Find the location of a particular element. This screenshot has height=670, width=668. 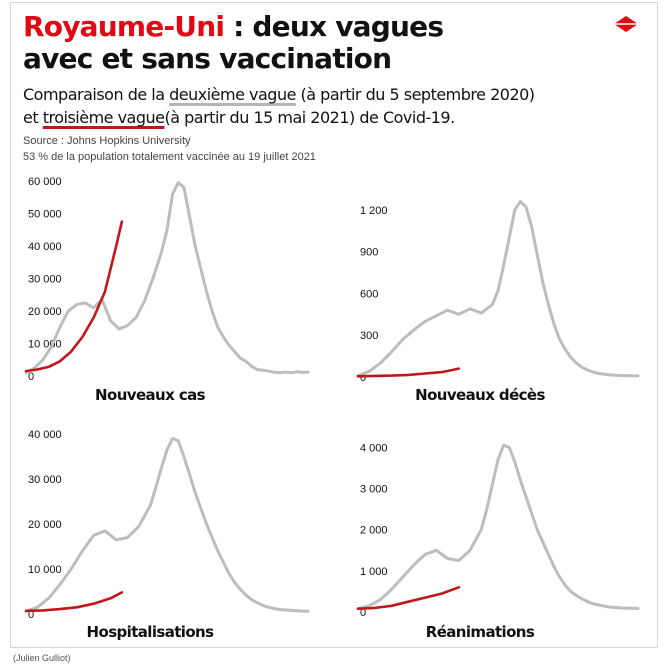

second-wave-label: deuxième vague is located at coordinates (232, 94).